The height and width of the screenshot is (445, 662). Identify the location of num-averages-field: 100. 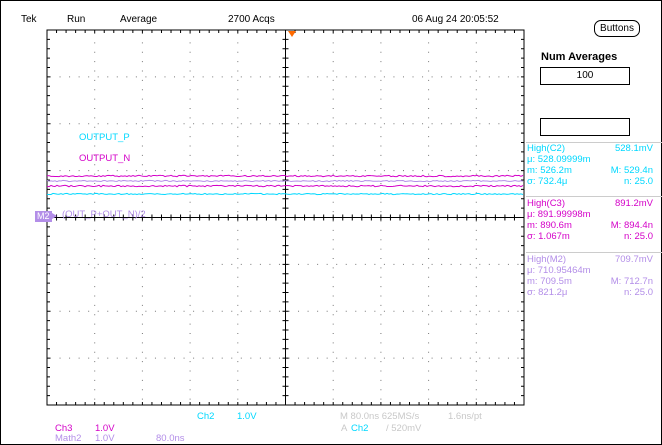
(585, 76).